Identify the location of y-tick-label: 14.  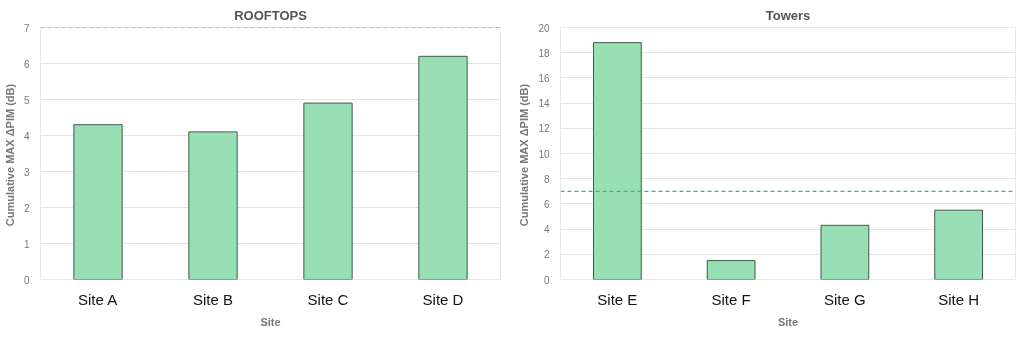
(544, 104).